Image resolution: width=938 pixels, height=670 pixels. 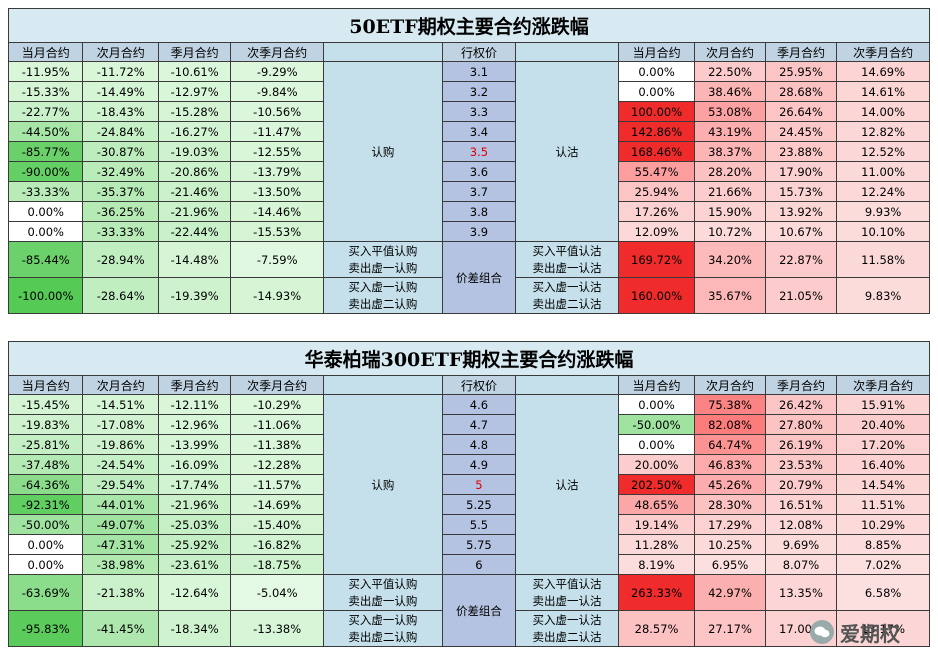 What do you see at coordinates (120, 424) in the screenshot?
I see `call-cell: -17.08%` at bounding box center [120, 424].